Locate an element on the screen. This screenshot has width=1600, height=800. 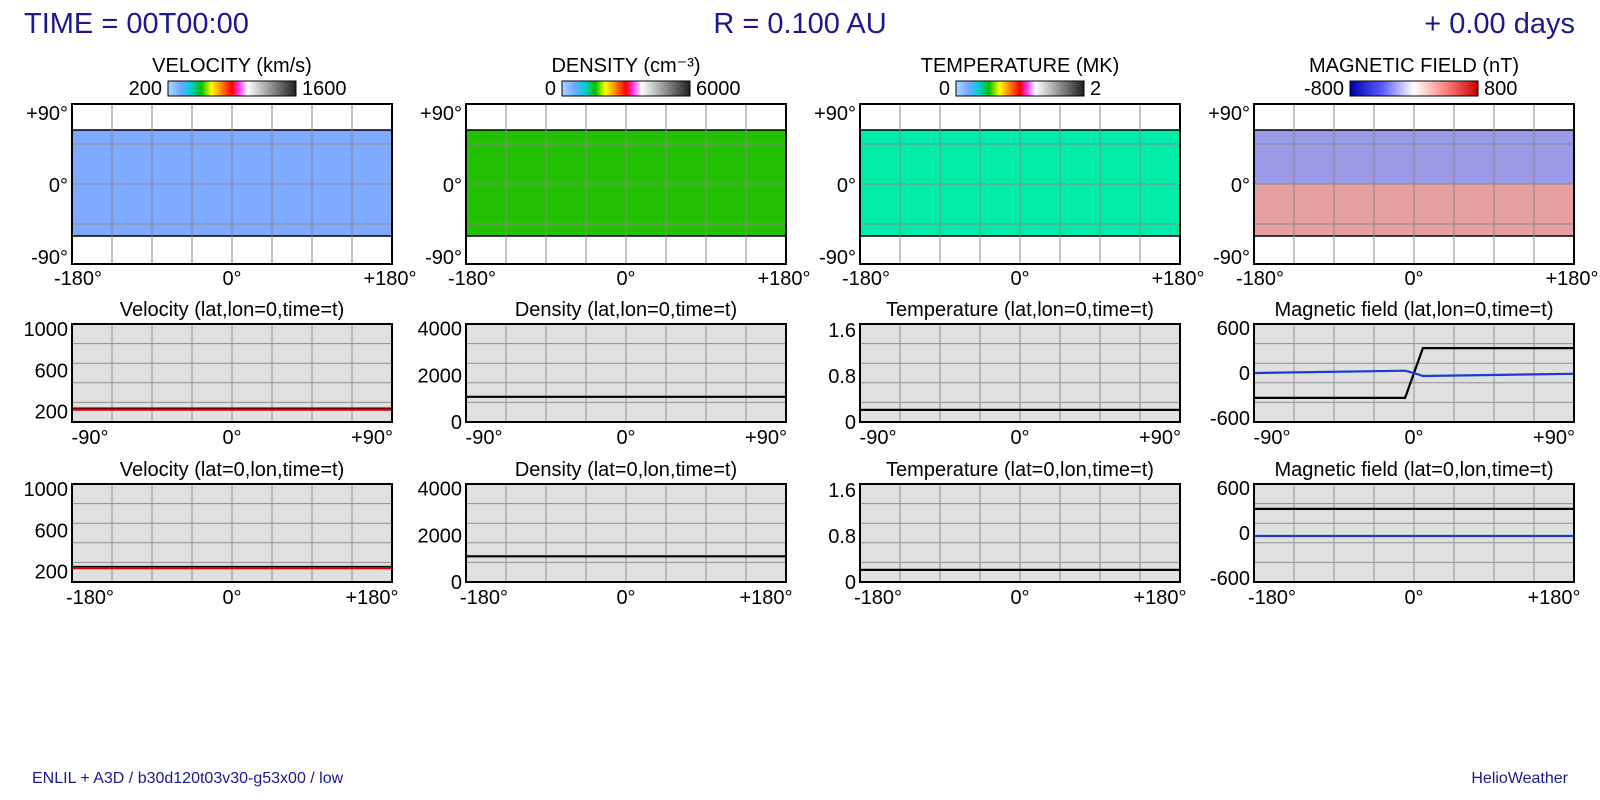
colorbar-min-label: 200 is located at coordinates (145, 89).